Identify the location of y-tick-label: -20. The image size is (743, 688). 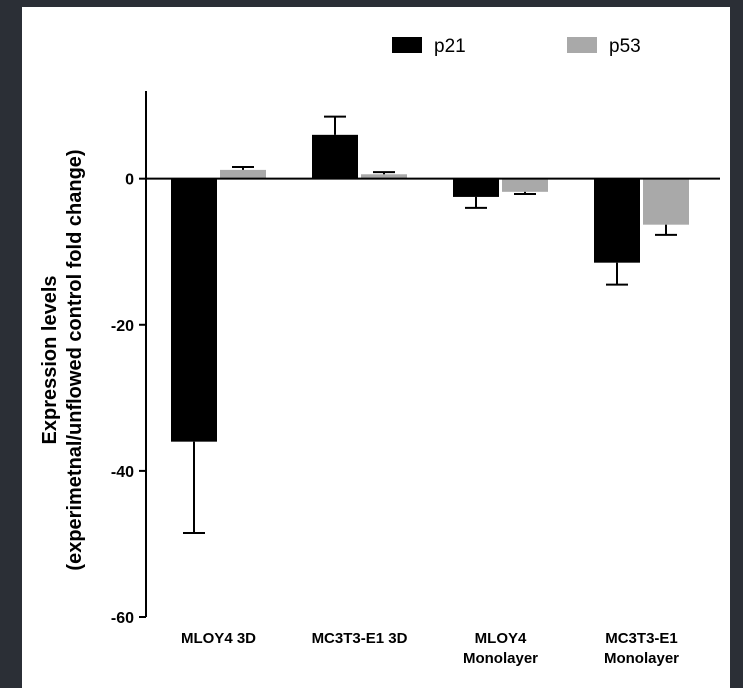
(122, 326).